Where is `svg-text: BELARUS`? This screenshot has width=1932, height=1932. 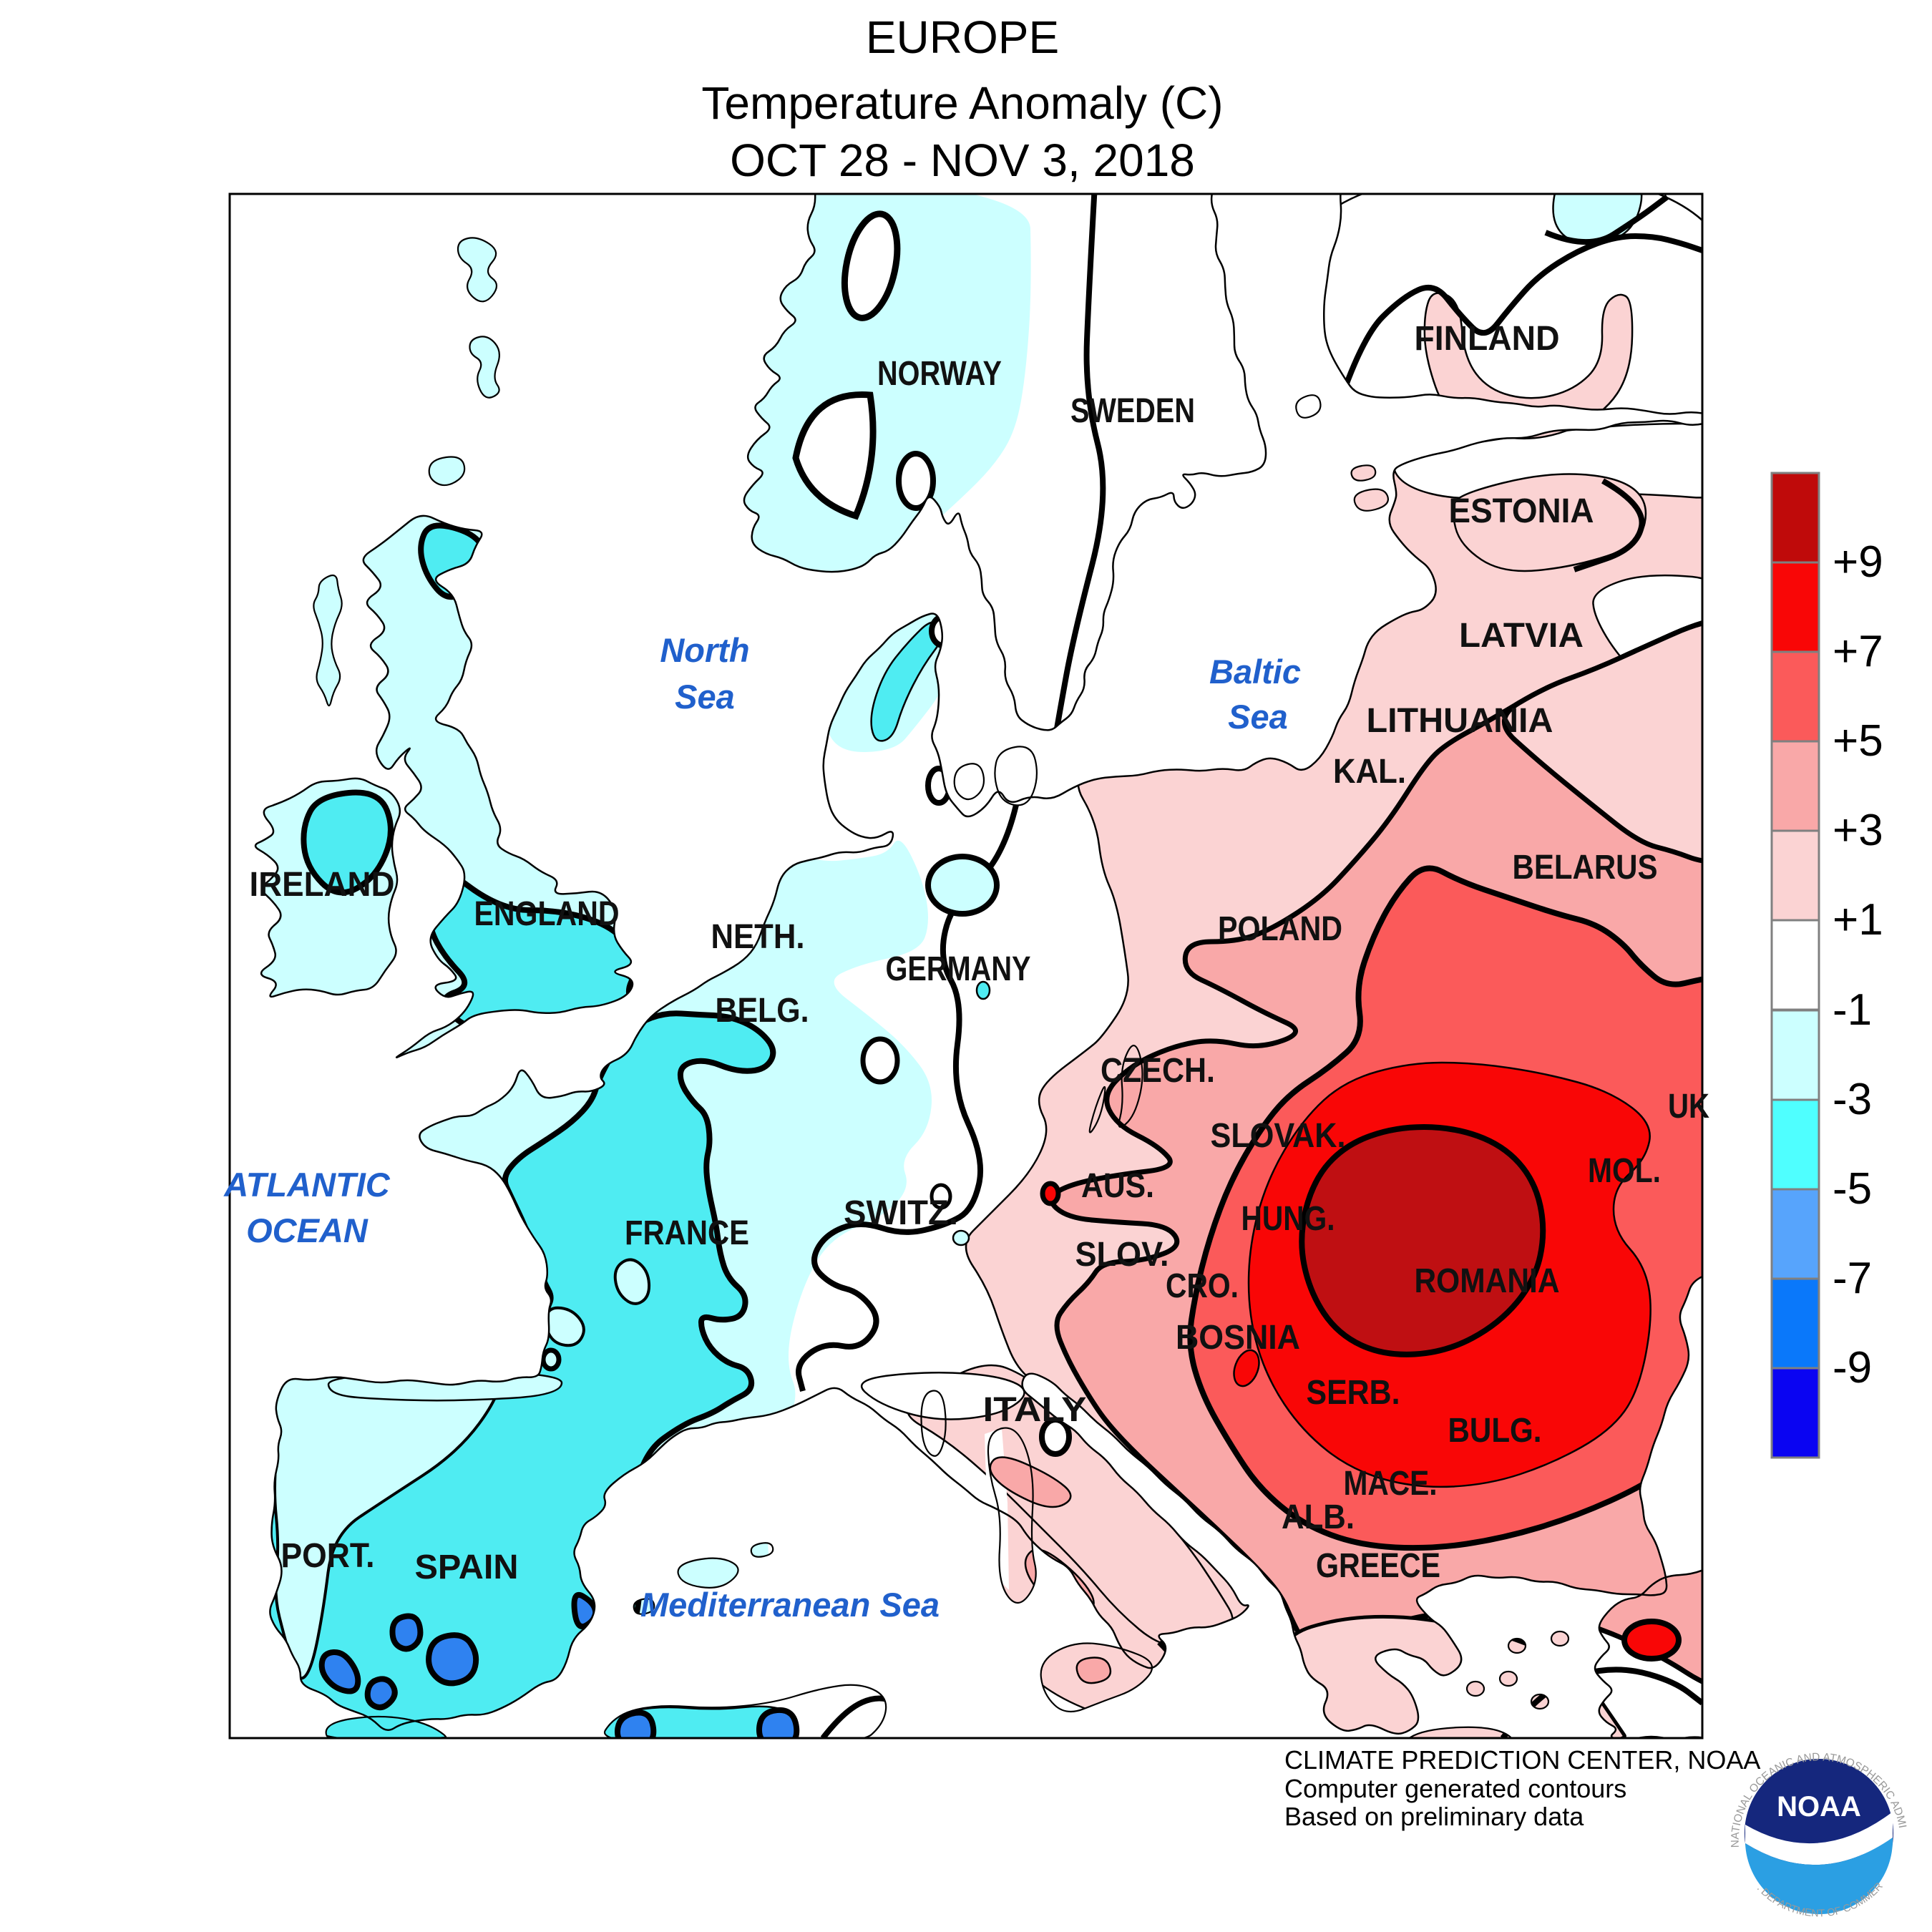 svg-text: BELARUS is located at coordinates (1585, 868).